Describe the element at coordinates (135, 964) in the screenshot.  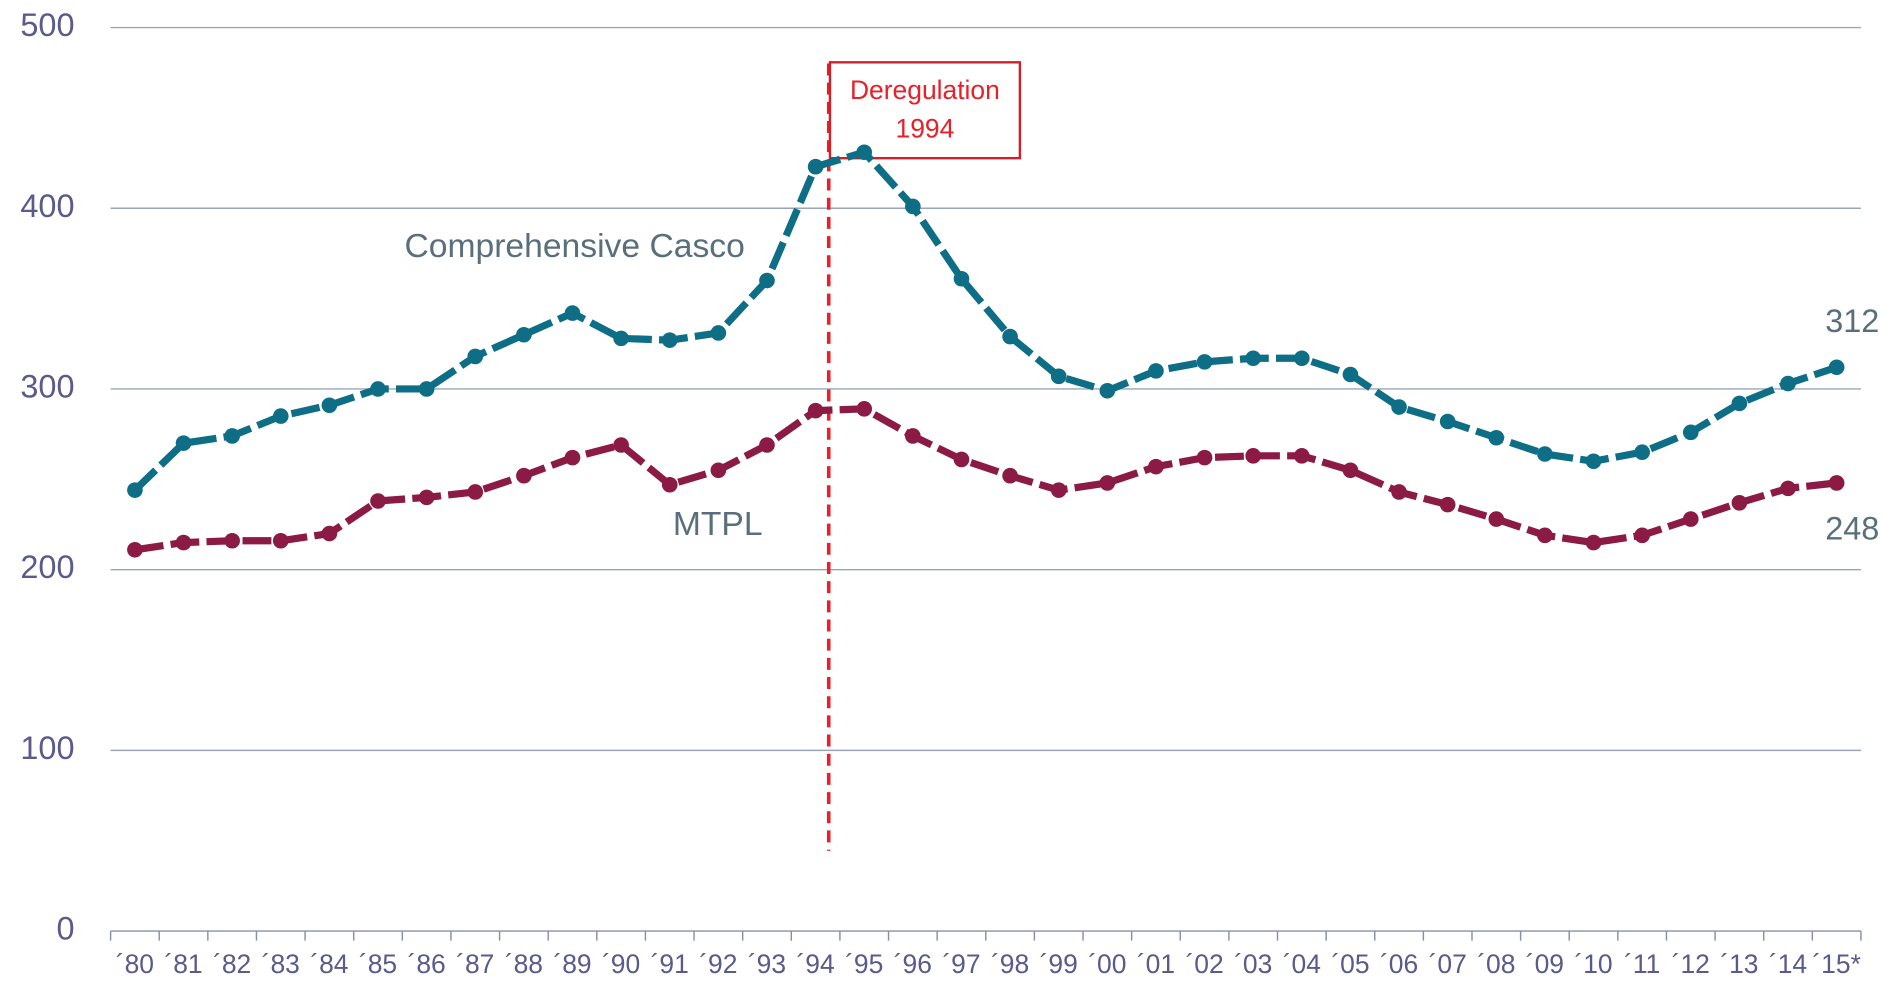
I see `x-tick-label: ´80` at that location.